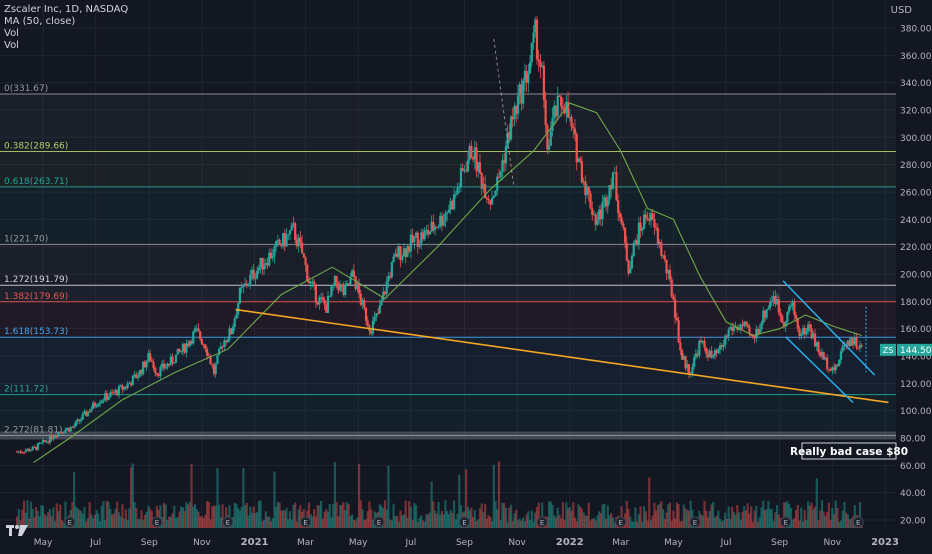  What do you see at coordinates (916, 330) in the screenshot?
I see `y-tick-label: 160.00` at bounding box center [916, 330].